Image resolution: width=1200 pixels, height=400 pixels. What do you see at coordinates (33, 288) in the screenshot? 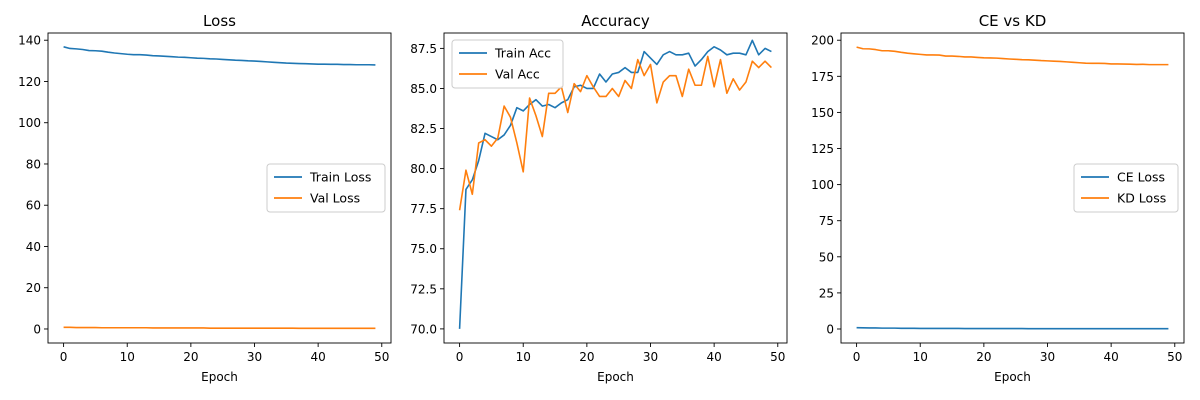
I see `y-tick-label: 20` at bounding box center [33, 288].